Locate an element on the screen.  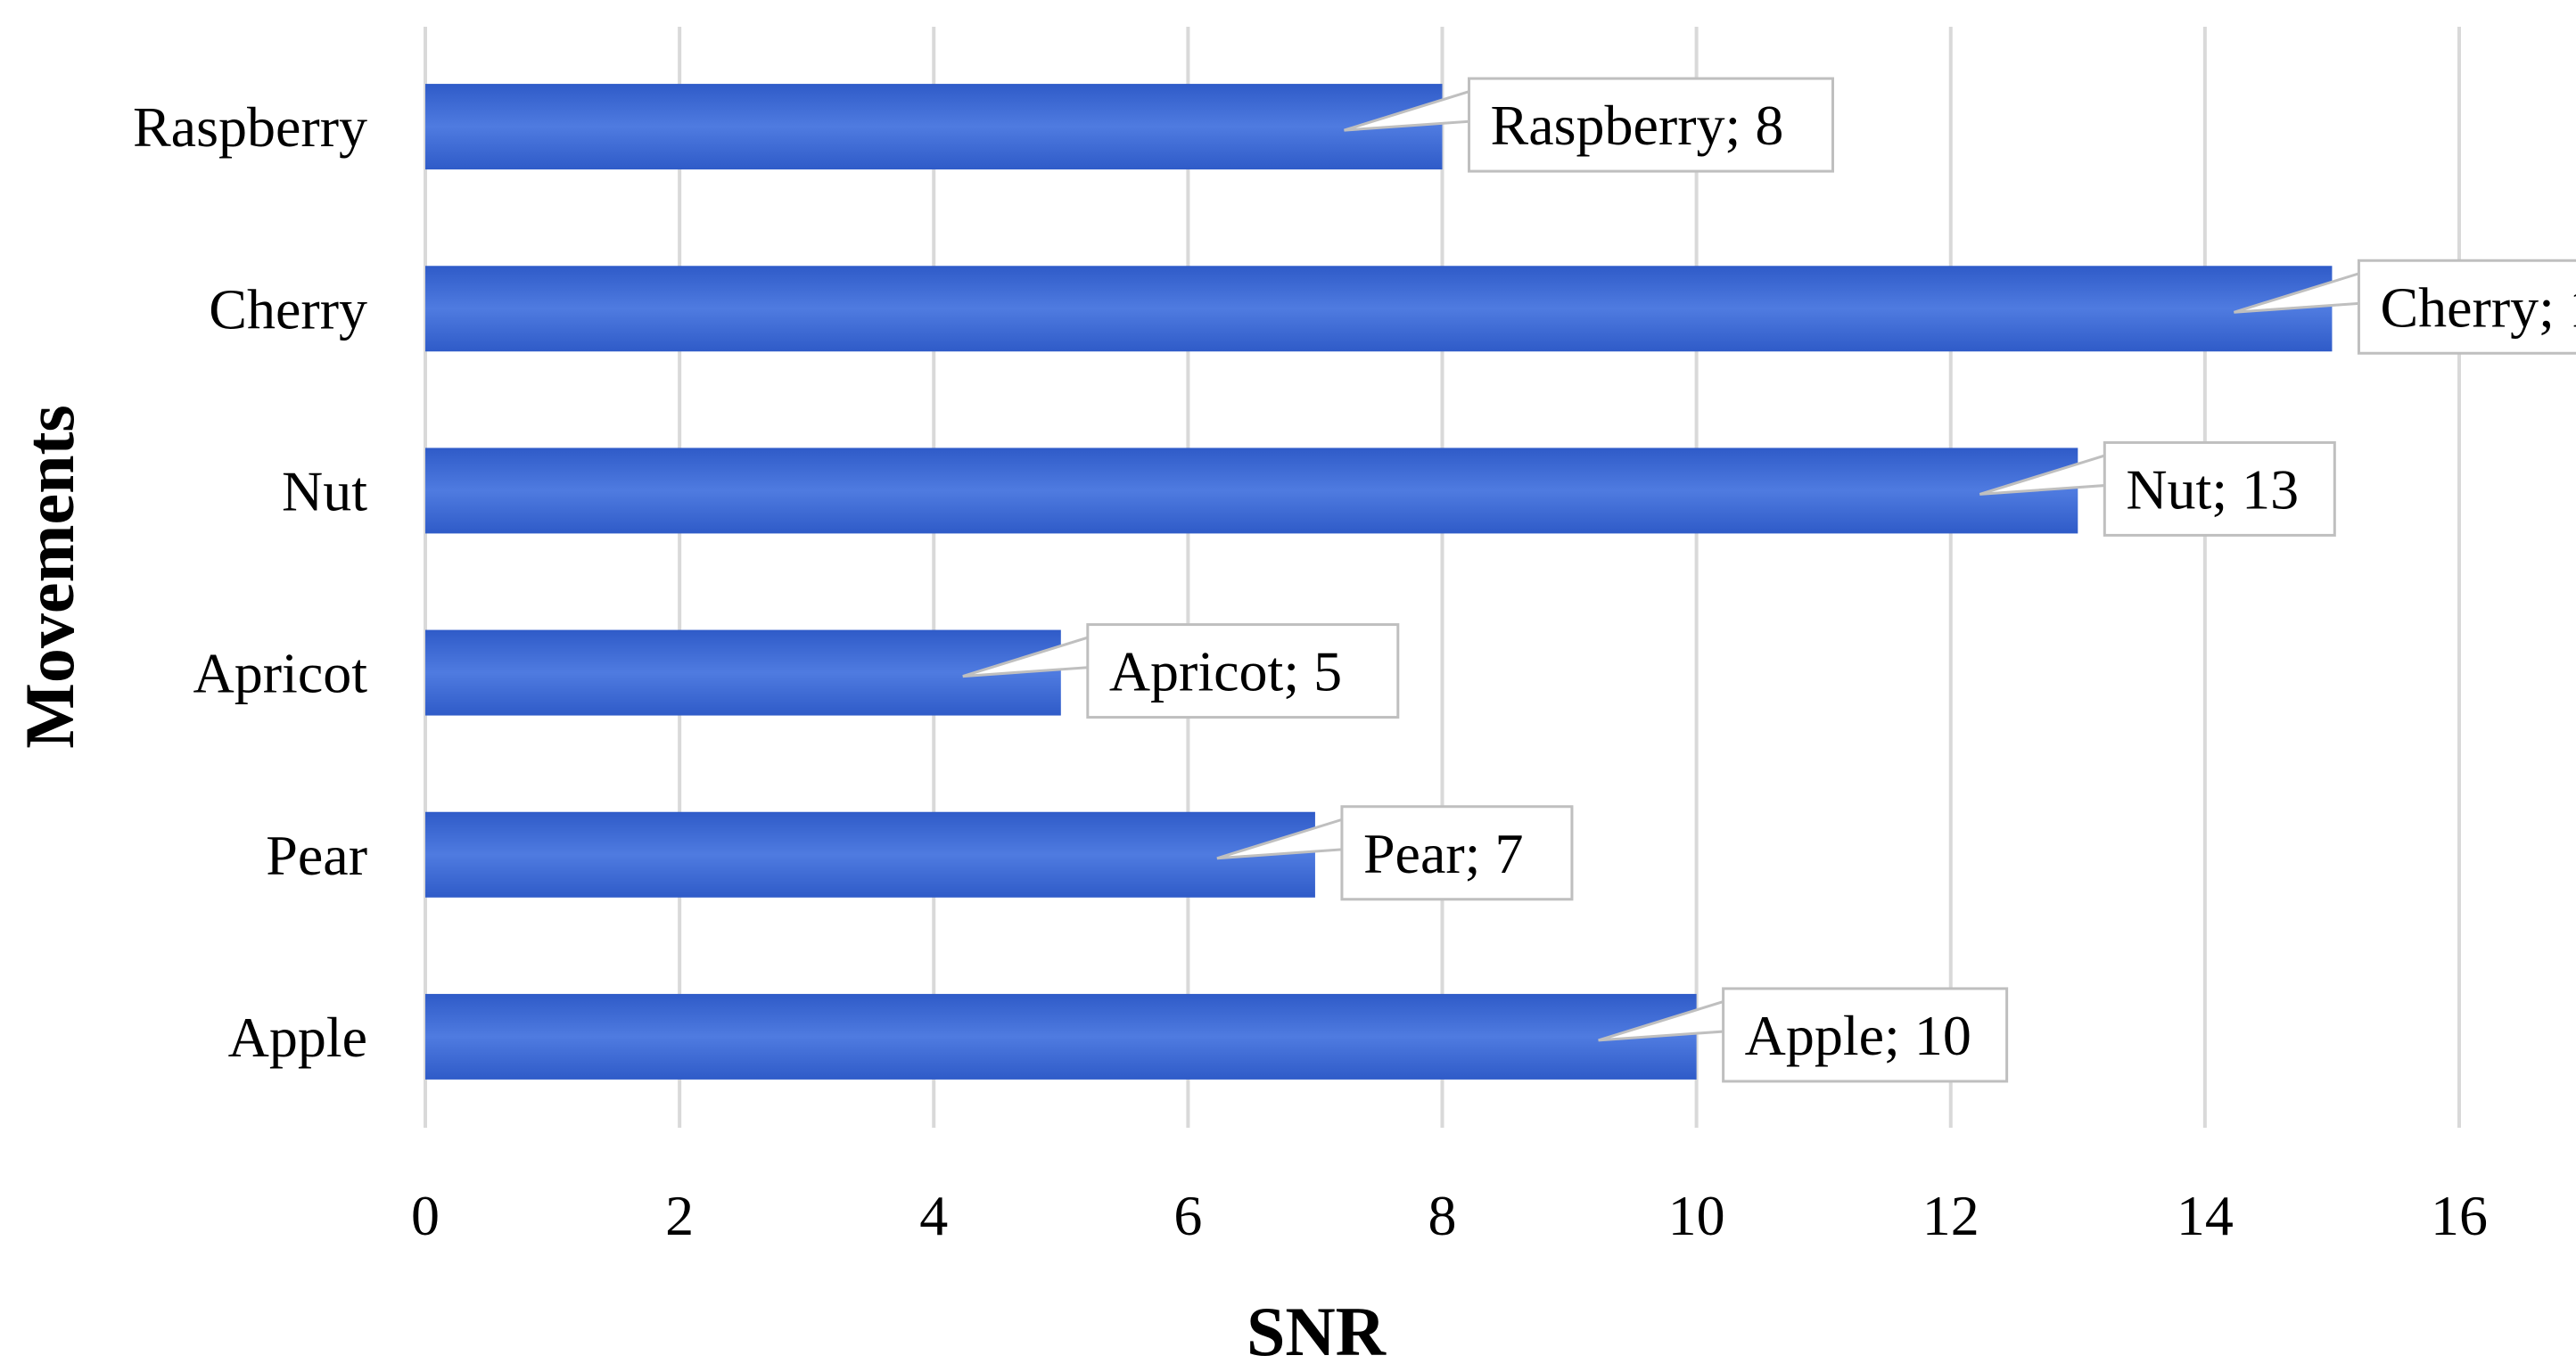
data-label-callout: Raspberry; 8 is located at coordinates (1589, 125).